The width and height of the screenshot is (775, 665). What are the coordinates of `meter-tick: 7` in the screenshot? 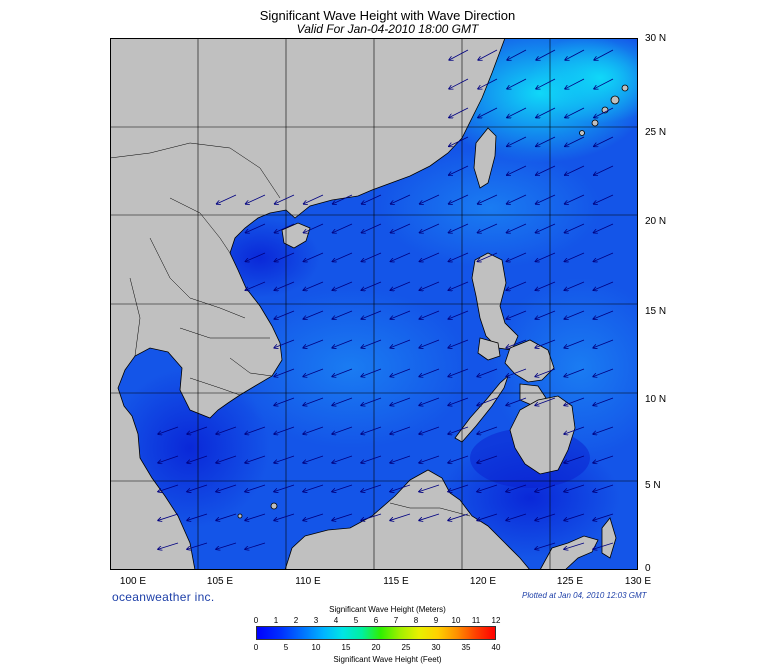 It's located at (396, 620).